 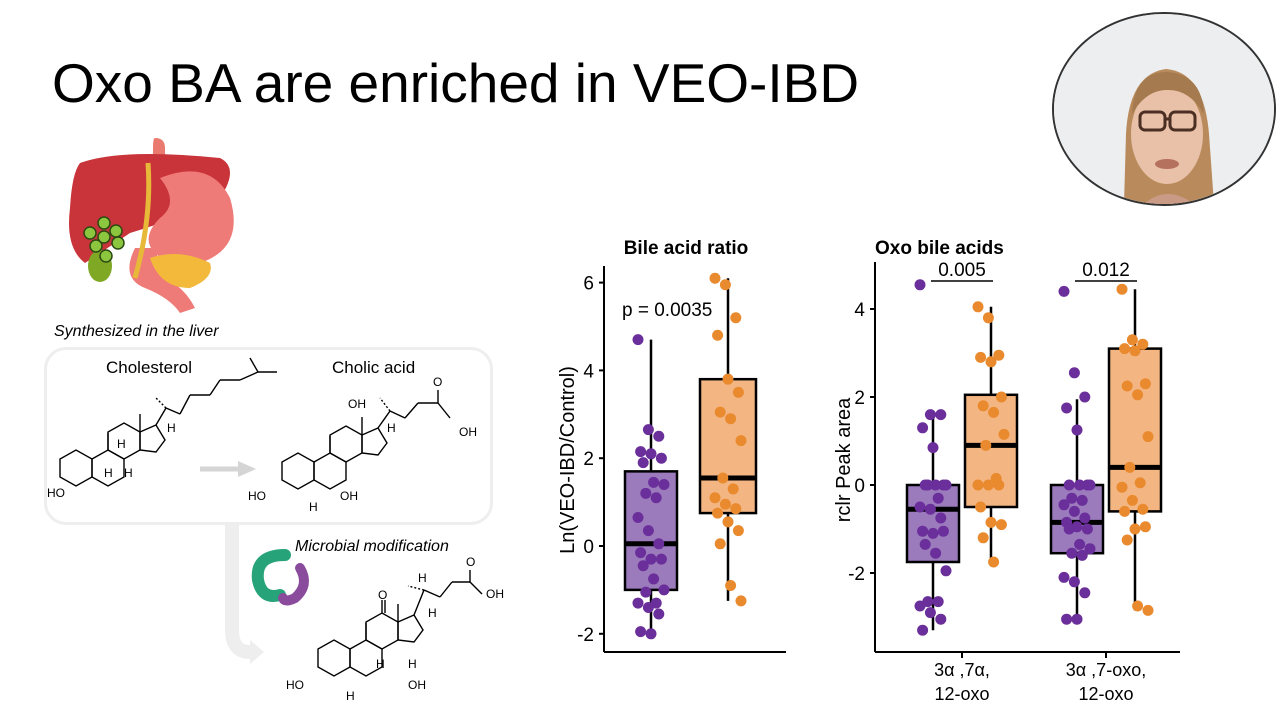 I want to click on significance-label: 0.012, so click(x=1106, y=270).